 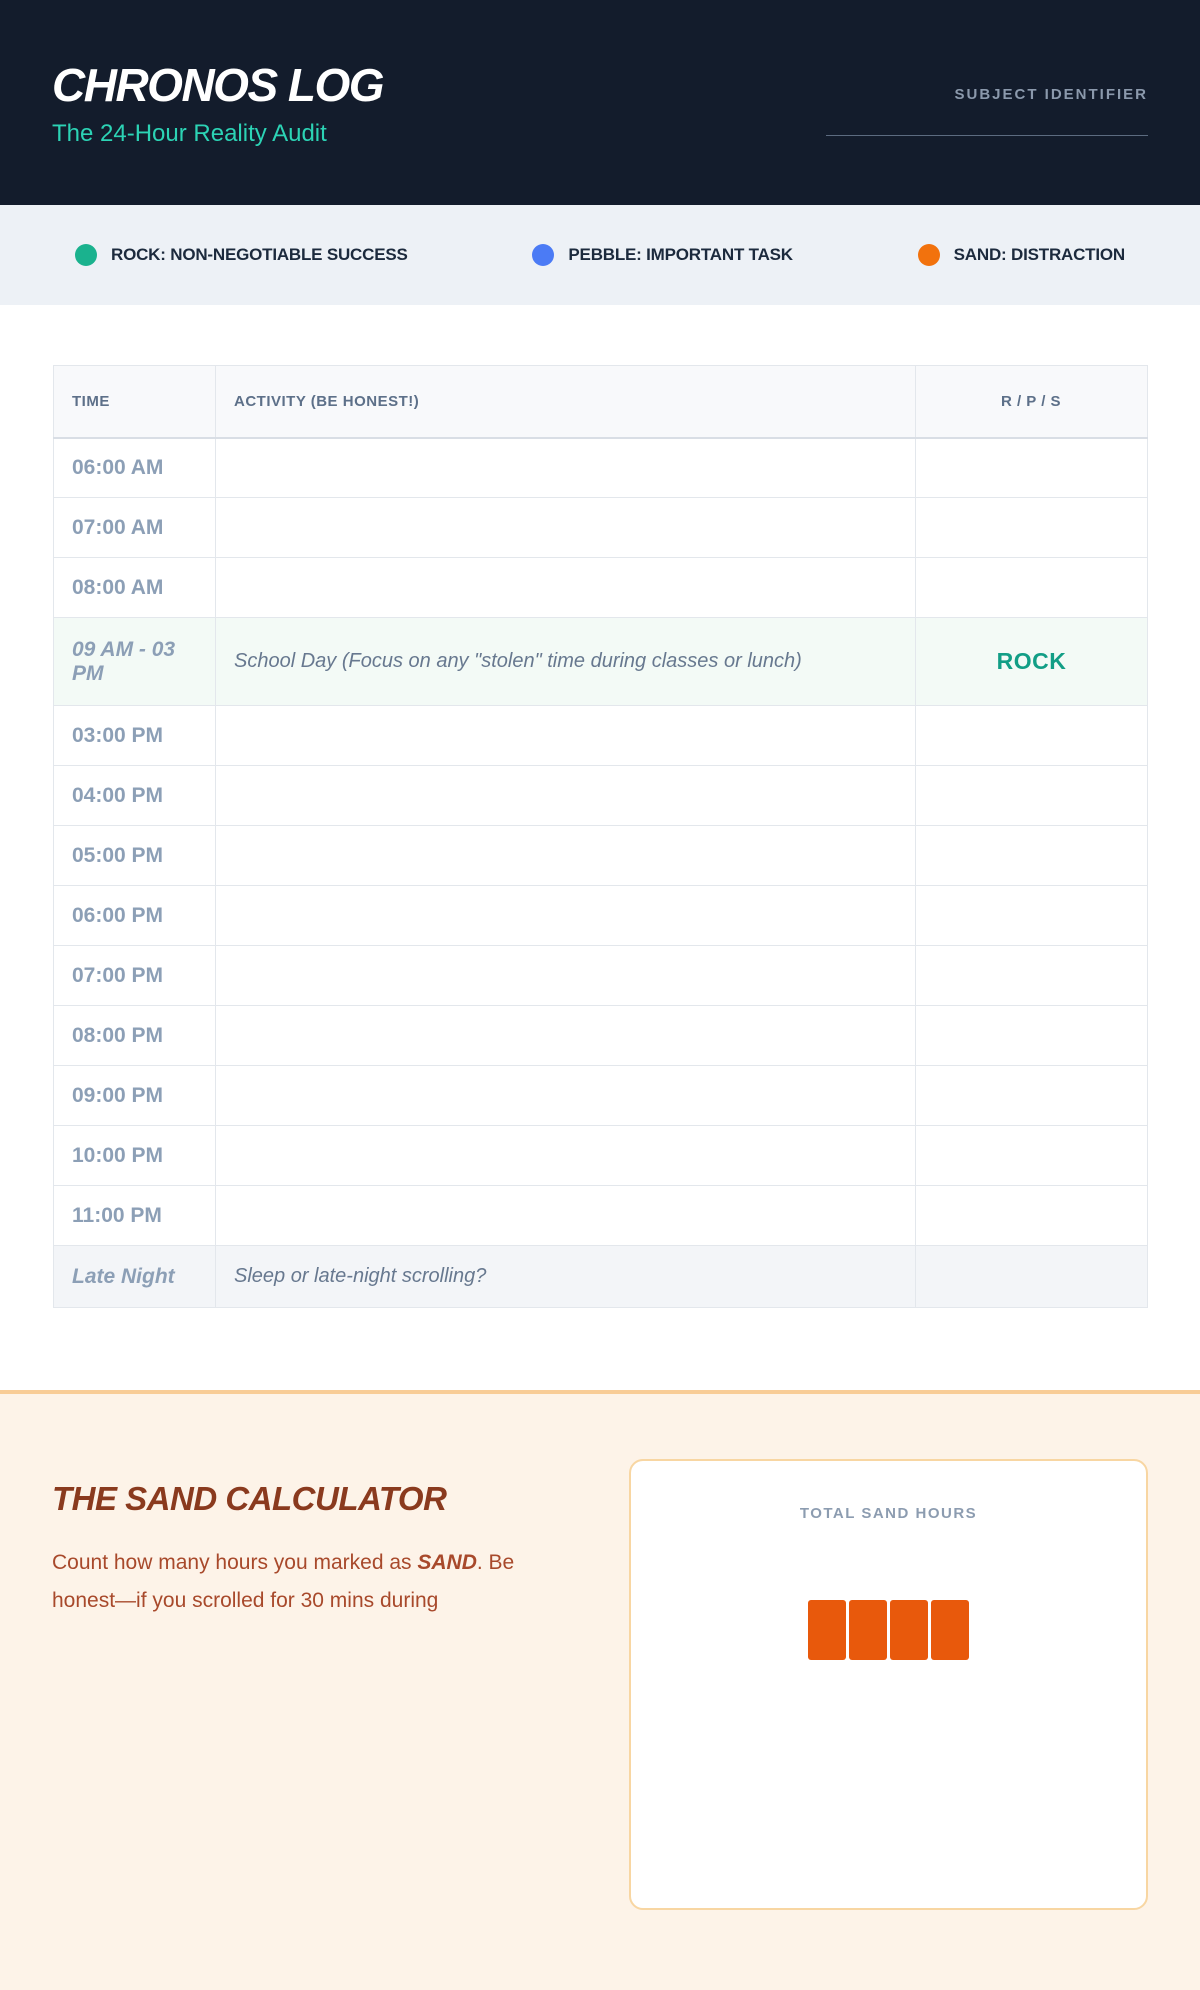 What do you see at coordinates (987, 111) in the screenshot?
I see `subject-identifier-block: SUBJECT IDENTIFIER` at bounding box center [987, 111].